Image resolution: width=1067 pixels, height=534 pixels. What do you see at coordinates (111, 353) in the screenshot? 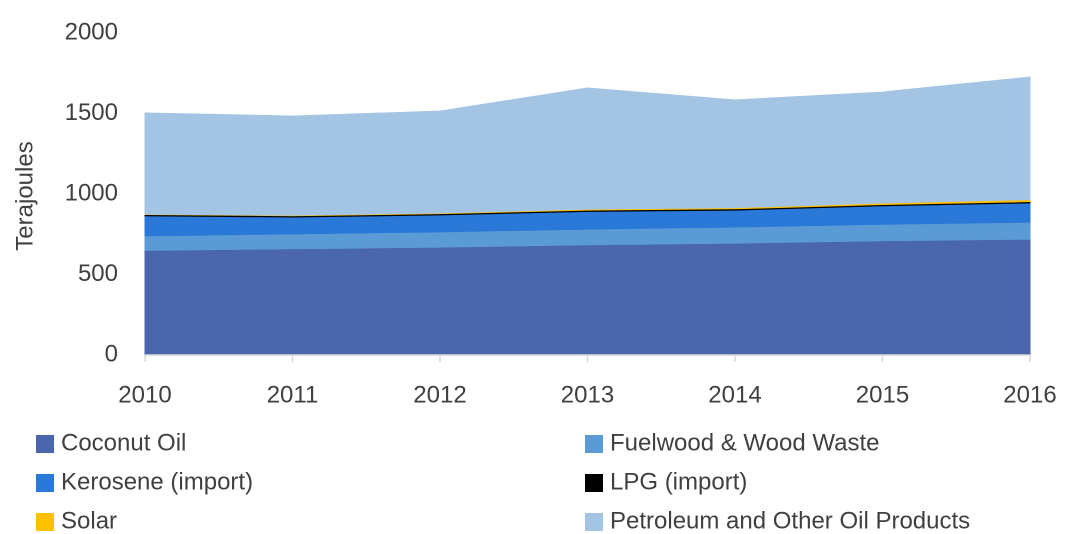
I see `y-tick-label: 0` at bounding box center [111, 353].